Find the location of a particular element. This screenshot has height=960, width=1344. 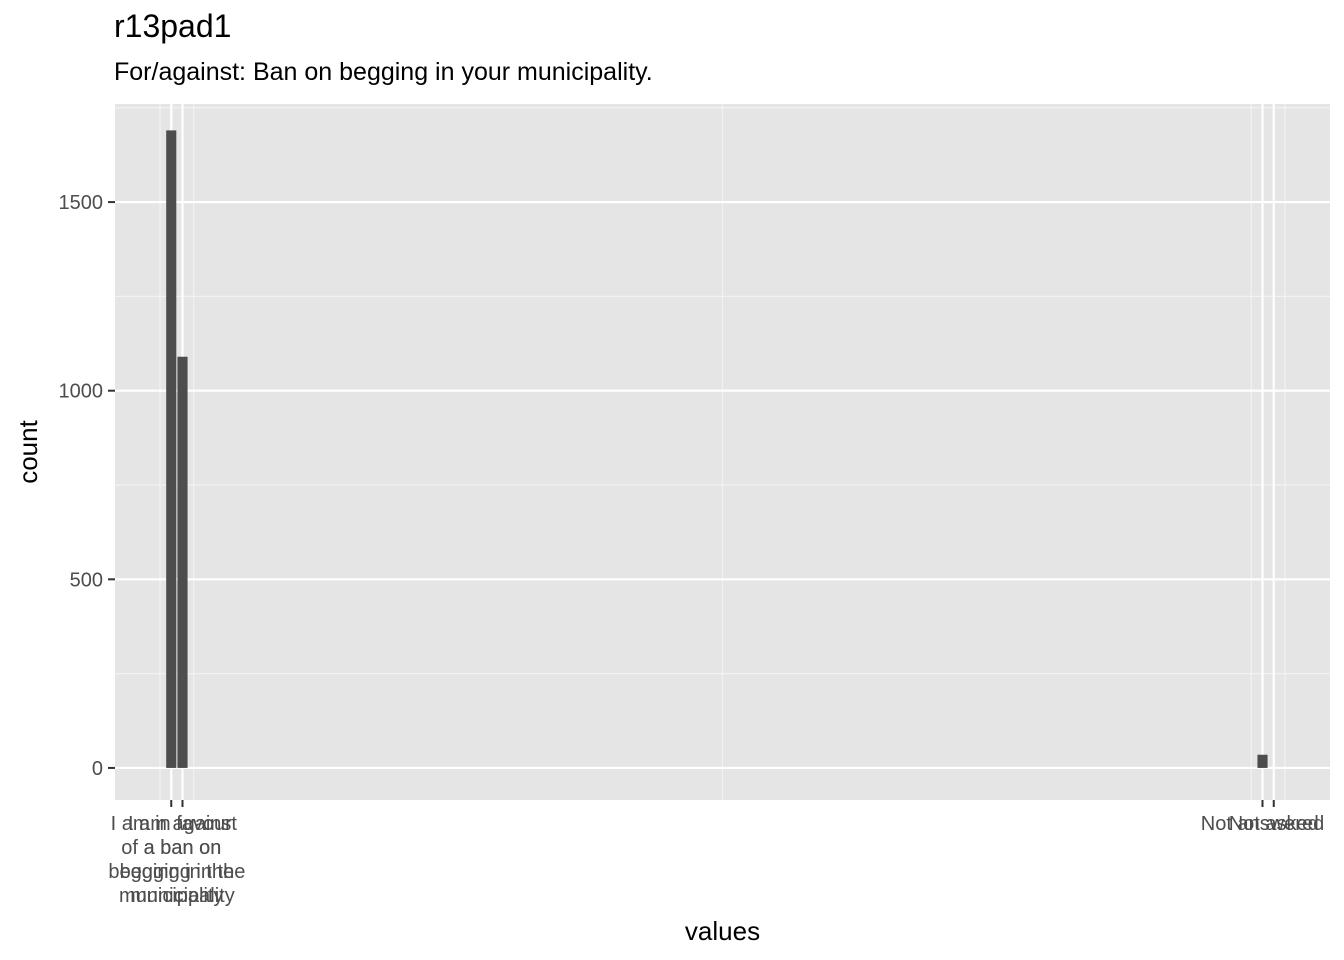

x-tick-label-line: Not answered is located at coordinates (1262, 824).